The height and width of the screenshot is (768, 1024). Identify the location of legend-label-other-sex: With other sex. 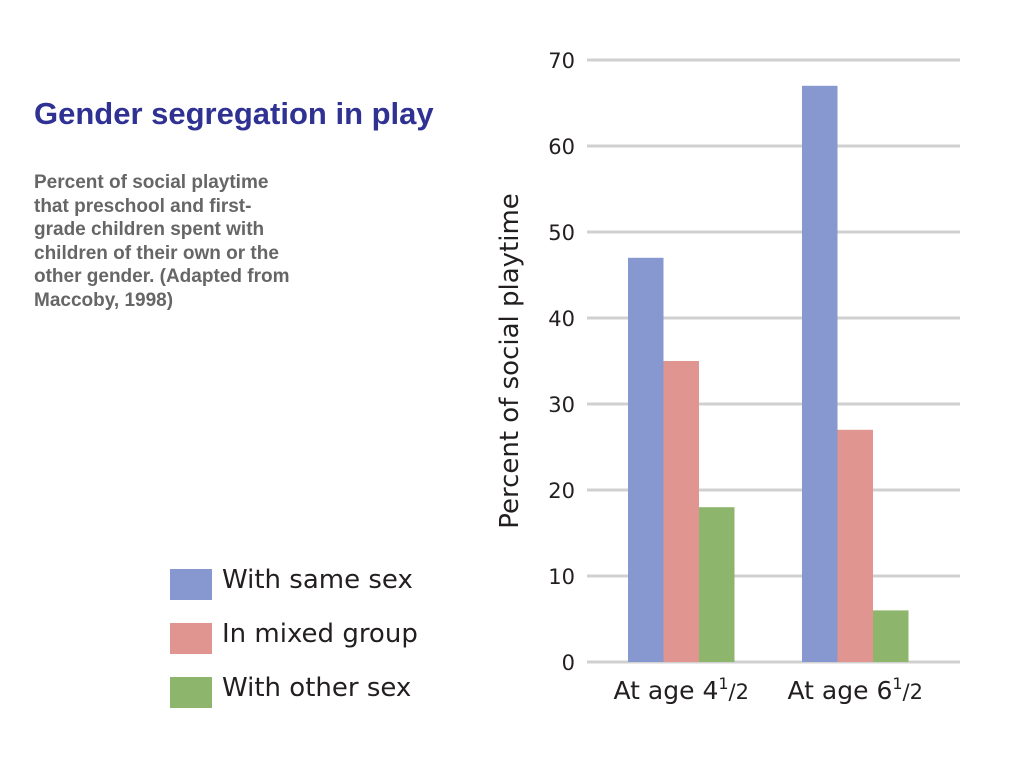
(317, 688).